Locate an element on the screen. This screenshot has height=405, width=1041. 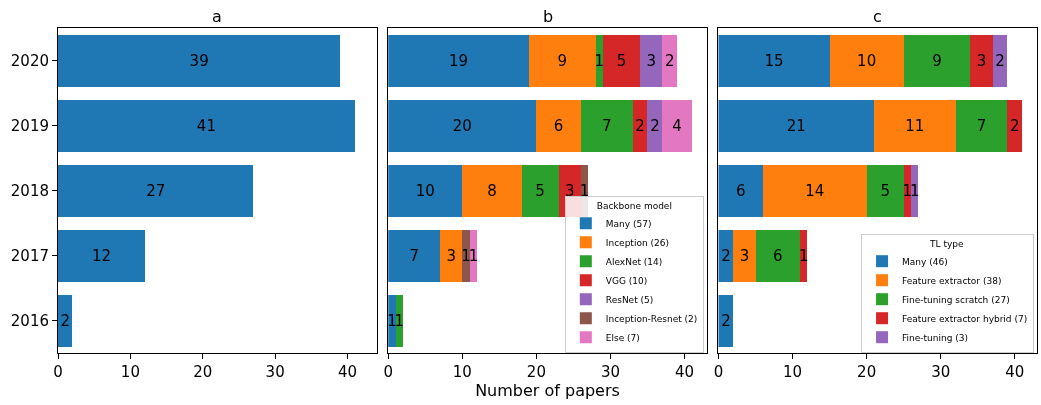
legend-title: Backbone model is located at coordinates (634, 205).